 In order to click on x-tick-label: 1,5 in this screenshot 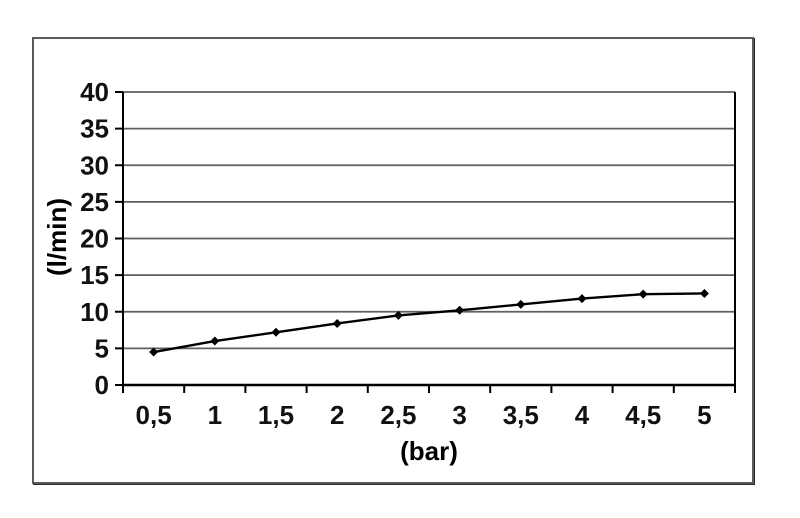, I will do `click(276, 415)`.